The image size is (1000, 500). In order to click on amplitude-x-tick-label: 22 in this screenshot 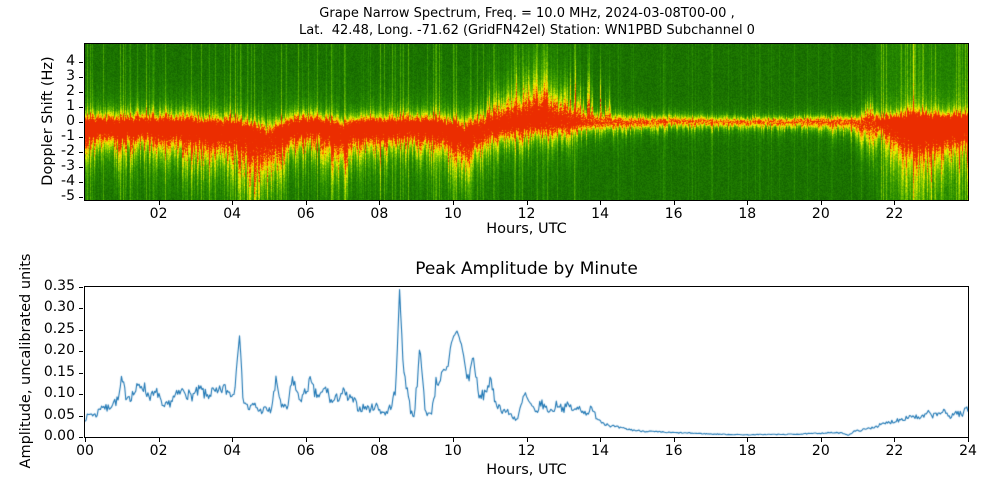, I will do `click(894, 451)`.